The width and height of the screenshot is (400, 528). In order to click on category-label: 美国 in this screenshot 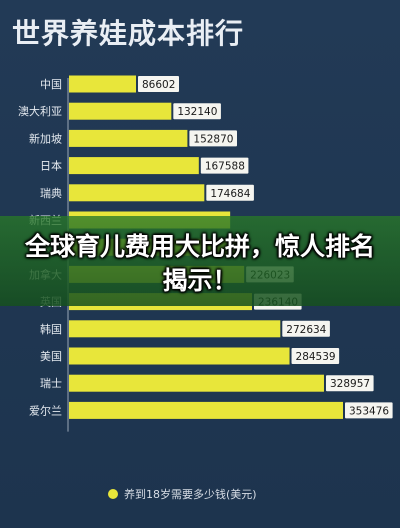, I will do `click(51, 356)`.